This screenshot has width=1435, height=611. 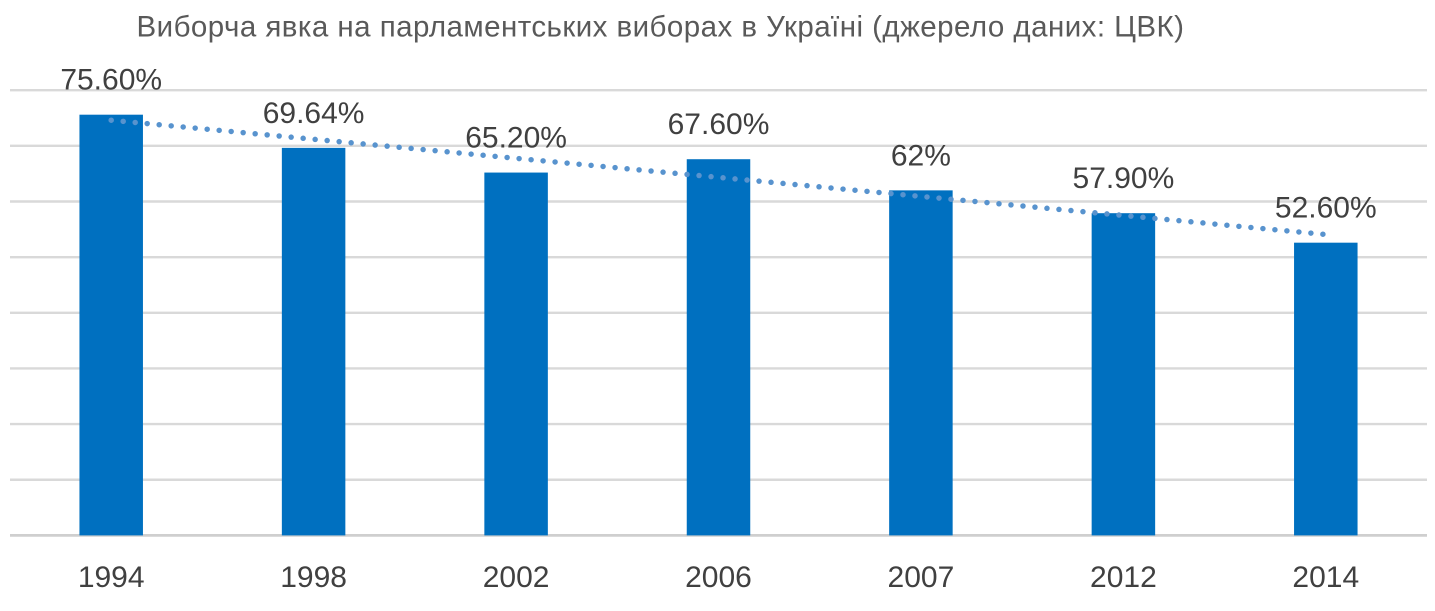 I want to click on svg-text: 1998, so click(x=313, y=577).